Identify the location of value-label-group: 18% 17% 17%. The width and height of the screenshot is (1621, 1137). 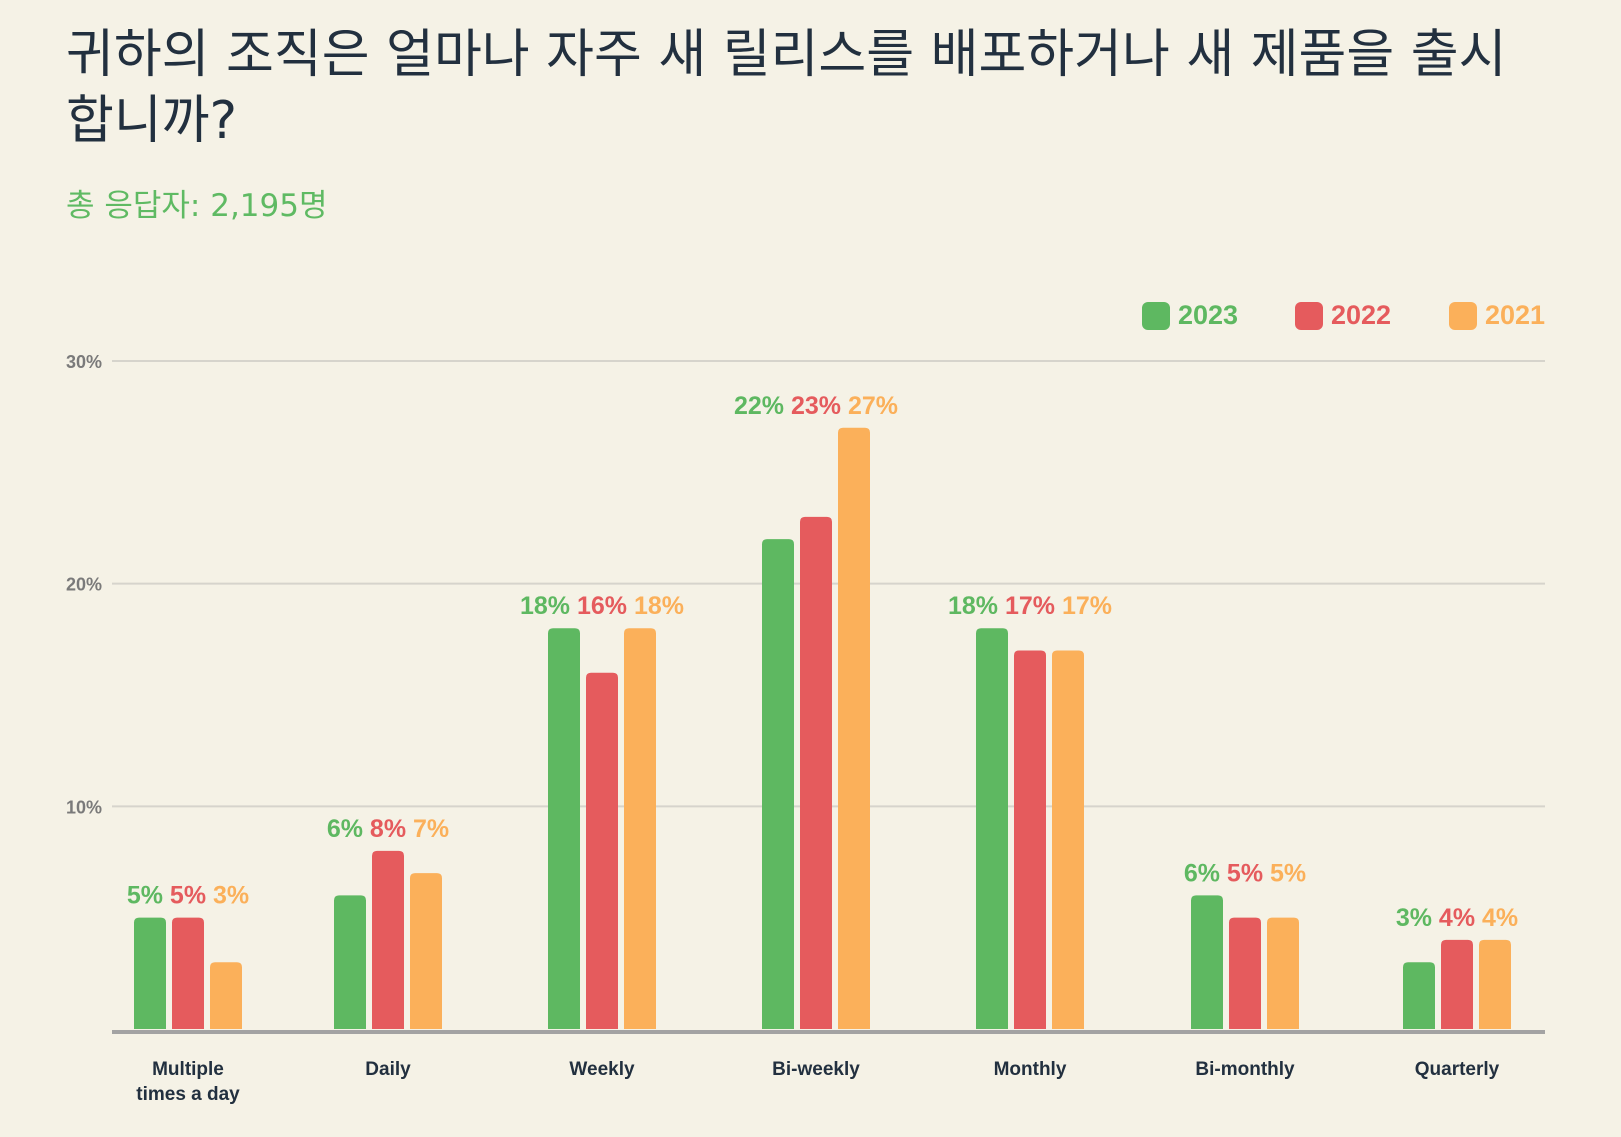
(1030, 606).